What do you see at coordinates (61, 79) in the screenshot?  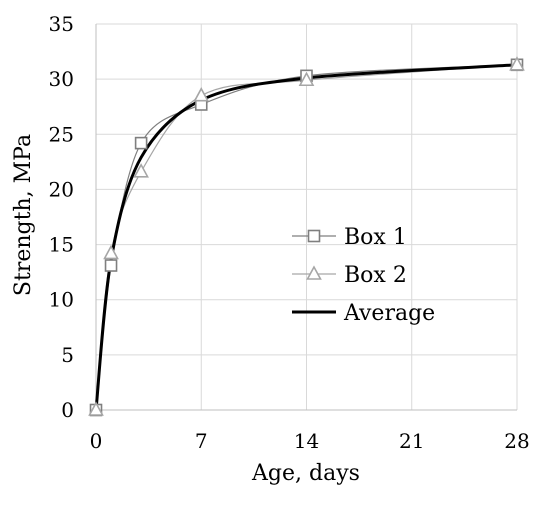 I see `y-tick-label: 30` at bounding box center [61, 79].